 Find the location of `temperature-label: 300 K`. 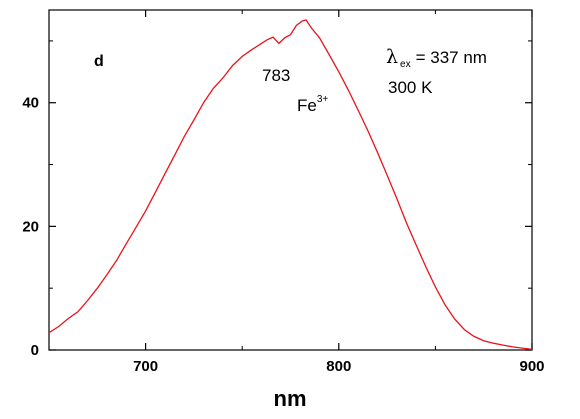

temperature-label: 300 K is located at coordinates (410, 87).